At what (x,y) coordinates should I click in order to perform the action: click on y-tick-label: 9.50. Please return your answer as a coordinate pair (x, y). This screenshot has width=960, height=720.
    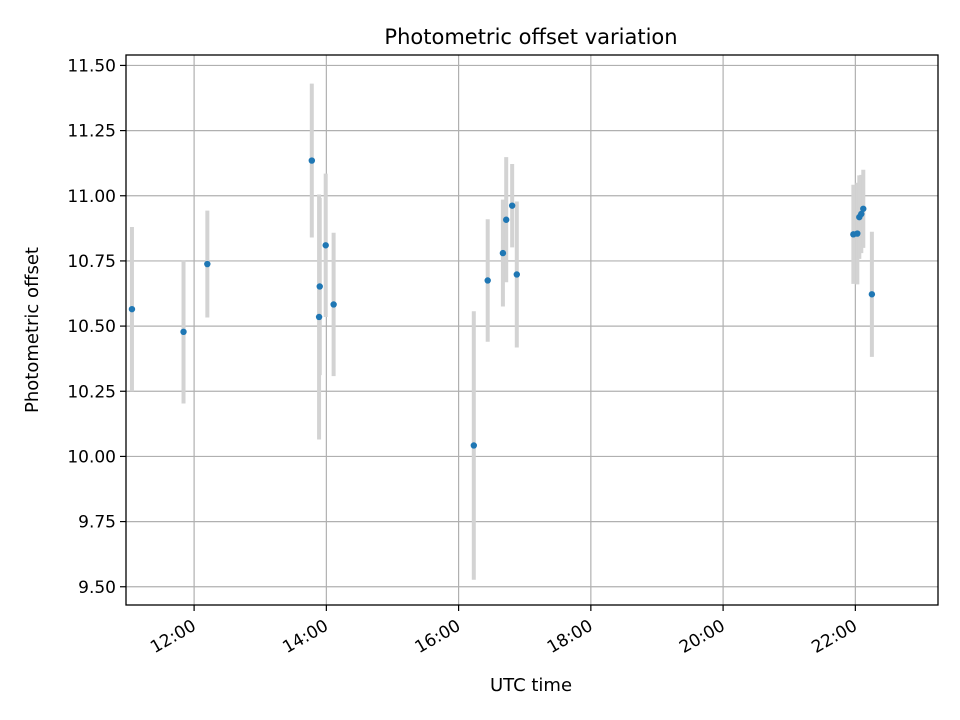
    Looking at the image, I should click on (97, 588).